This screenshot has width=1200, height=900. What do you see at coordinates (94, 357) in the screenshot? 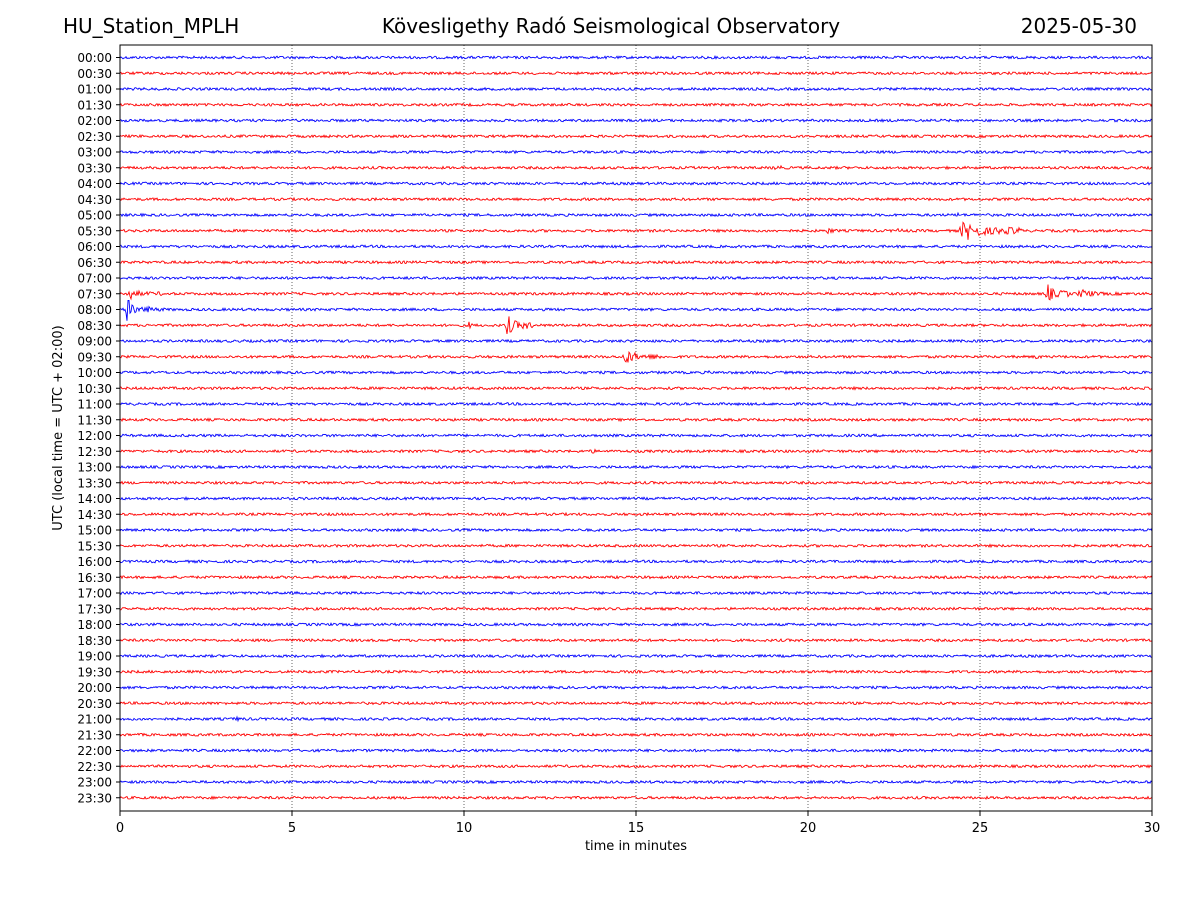
I see `y-tick-label: 09:30` at bounding box center [94, 357].